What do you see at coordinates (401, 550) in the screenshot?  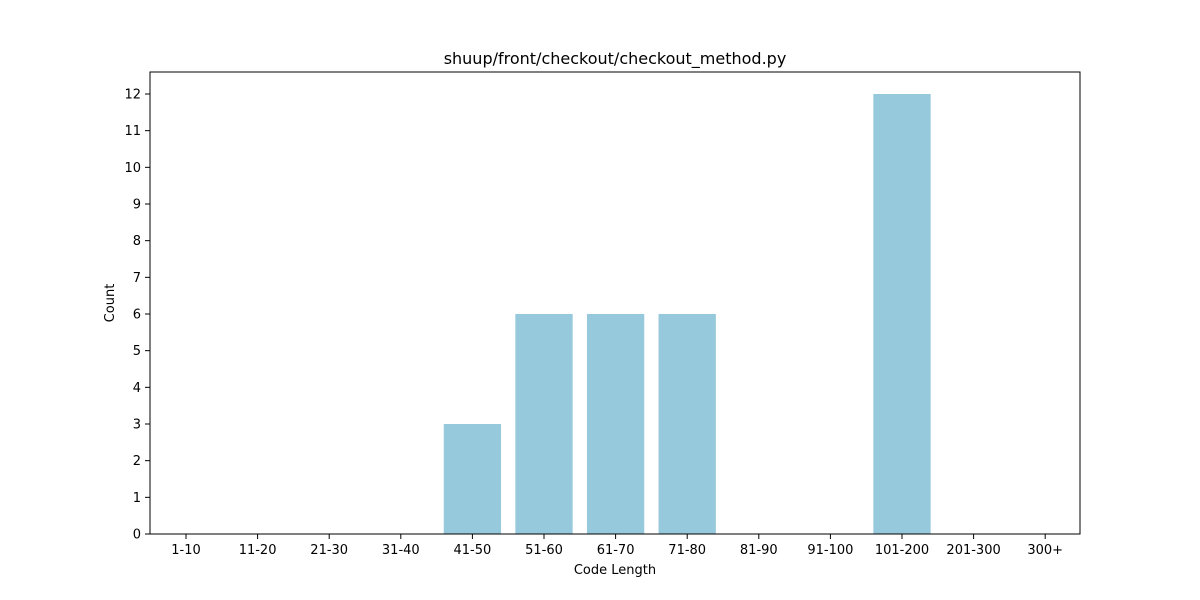 I see `x-tick-label: 31-40` at bounding box center [401, 550].